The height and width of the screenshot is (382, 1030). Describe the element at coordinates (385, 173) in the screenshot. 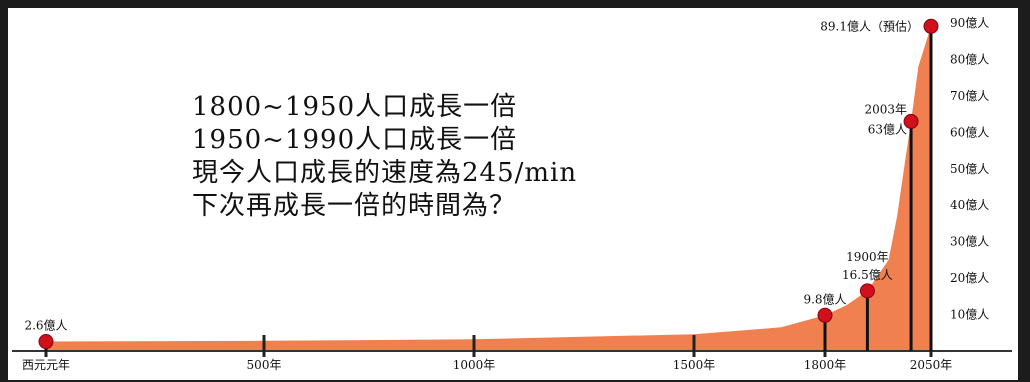

I see `note-line-3: 現今人口成長的速度為245/min` at that location.